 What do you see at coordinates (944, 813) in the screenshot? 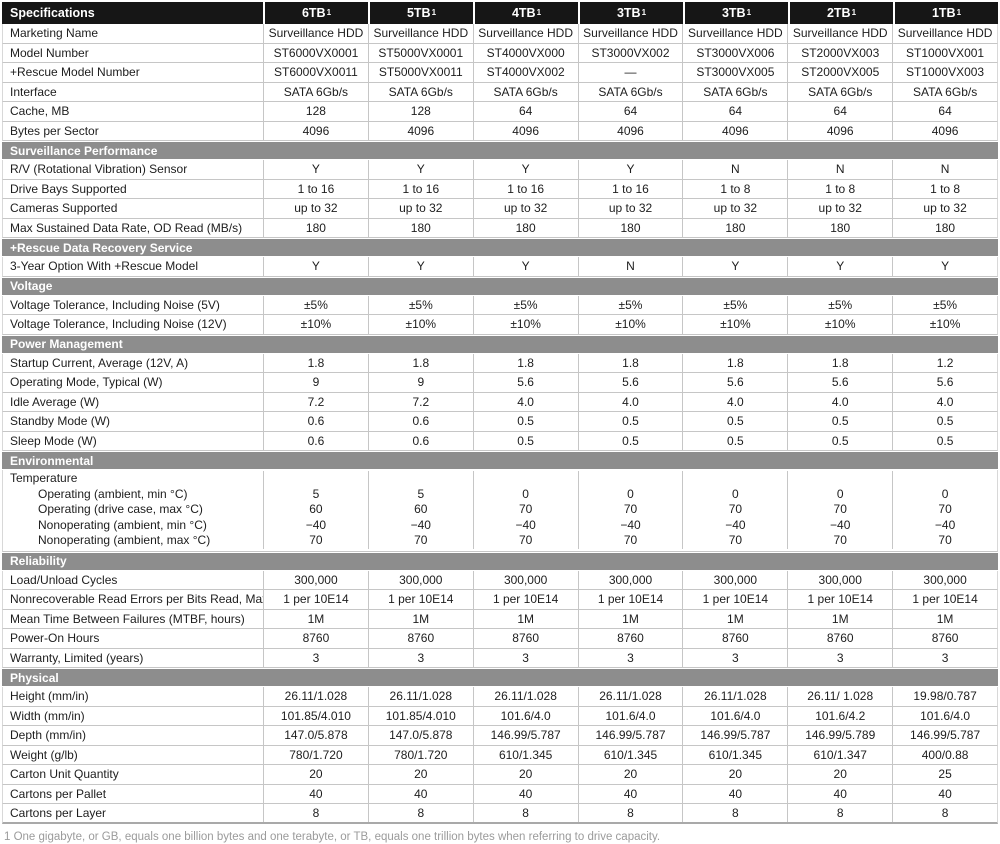
I see `spec-value: 8` at bounding box center [944, 813].